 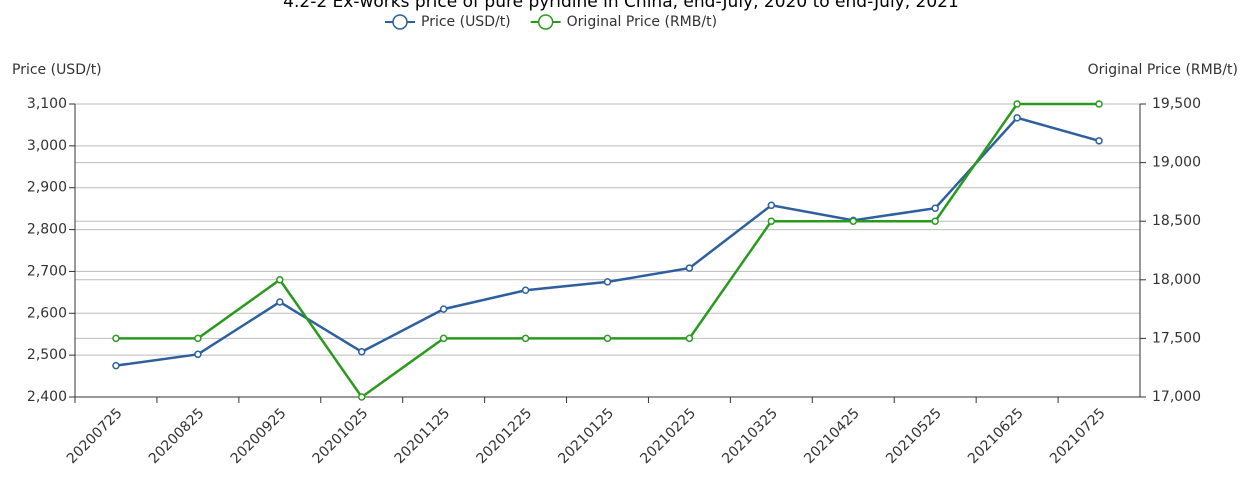 I want to click on x-tick-label: 20200825, so click(x=177, y=436).